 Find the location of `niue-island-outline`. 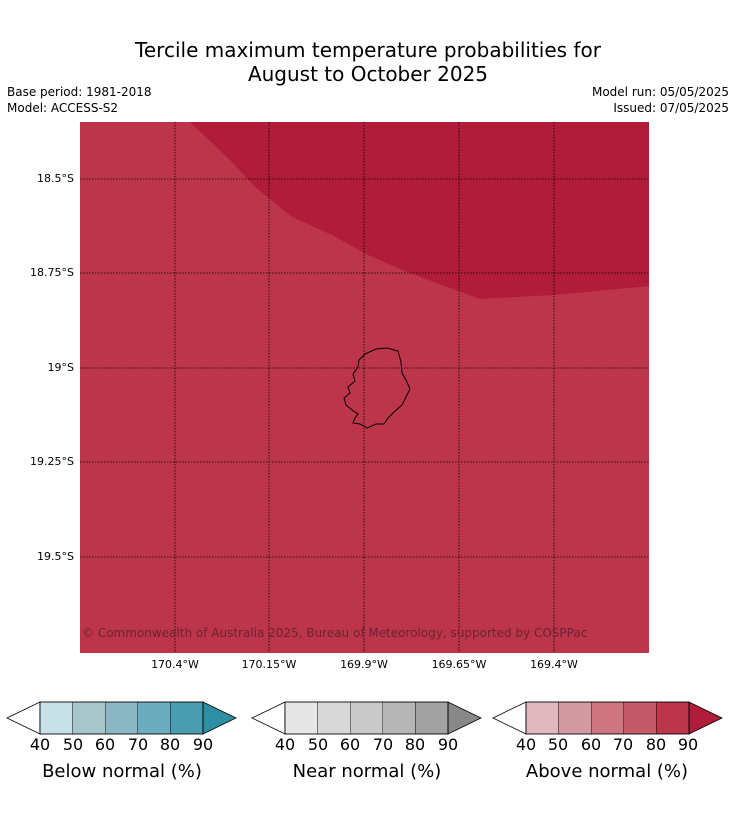

niue-island-outline is located at coordinates (377, 388).